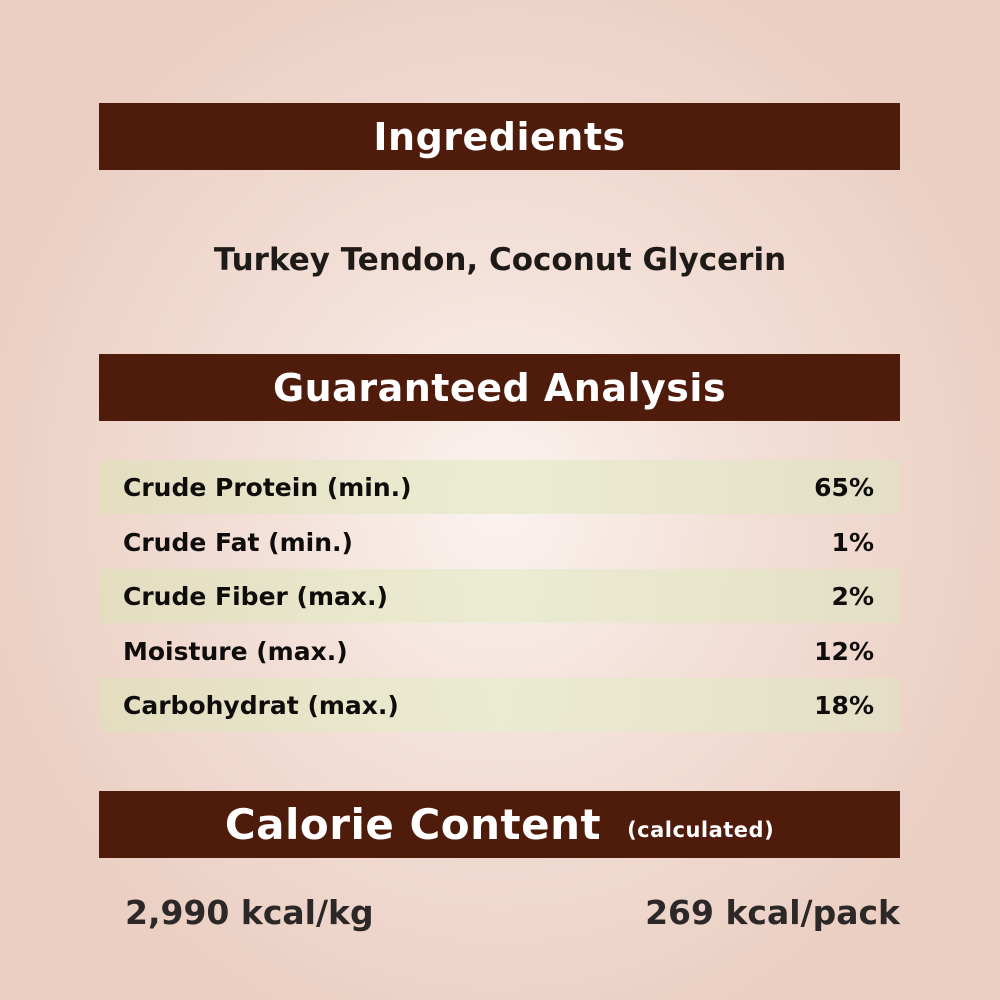 This screenshot has width=1000, height=1000. Describe the element at coordinates (852, 596) in the screenshot. I see `row-value: 2%` at that location.